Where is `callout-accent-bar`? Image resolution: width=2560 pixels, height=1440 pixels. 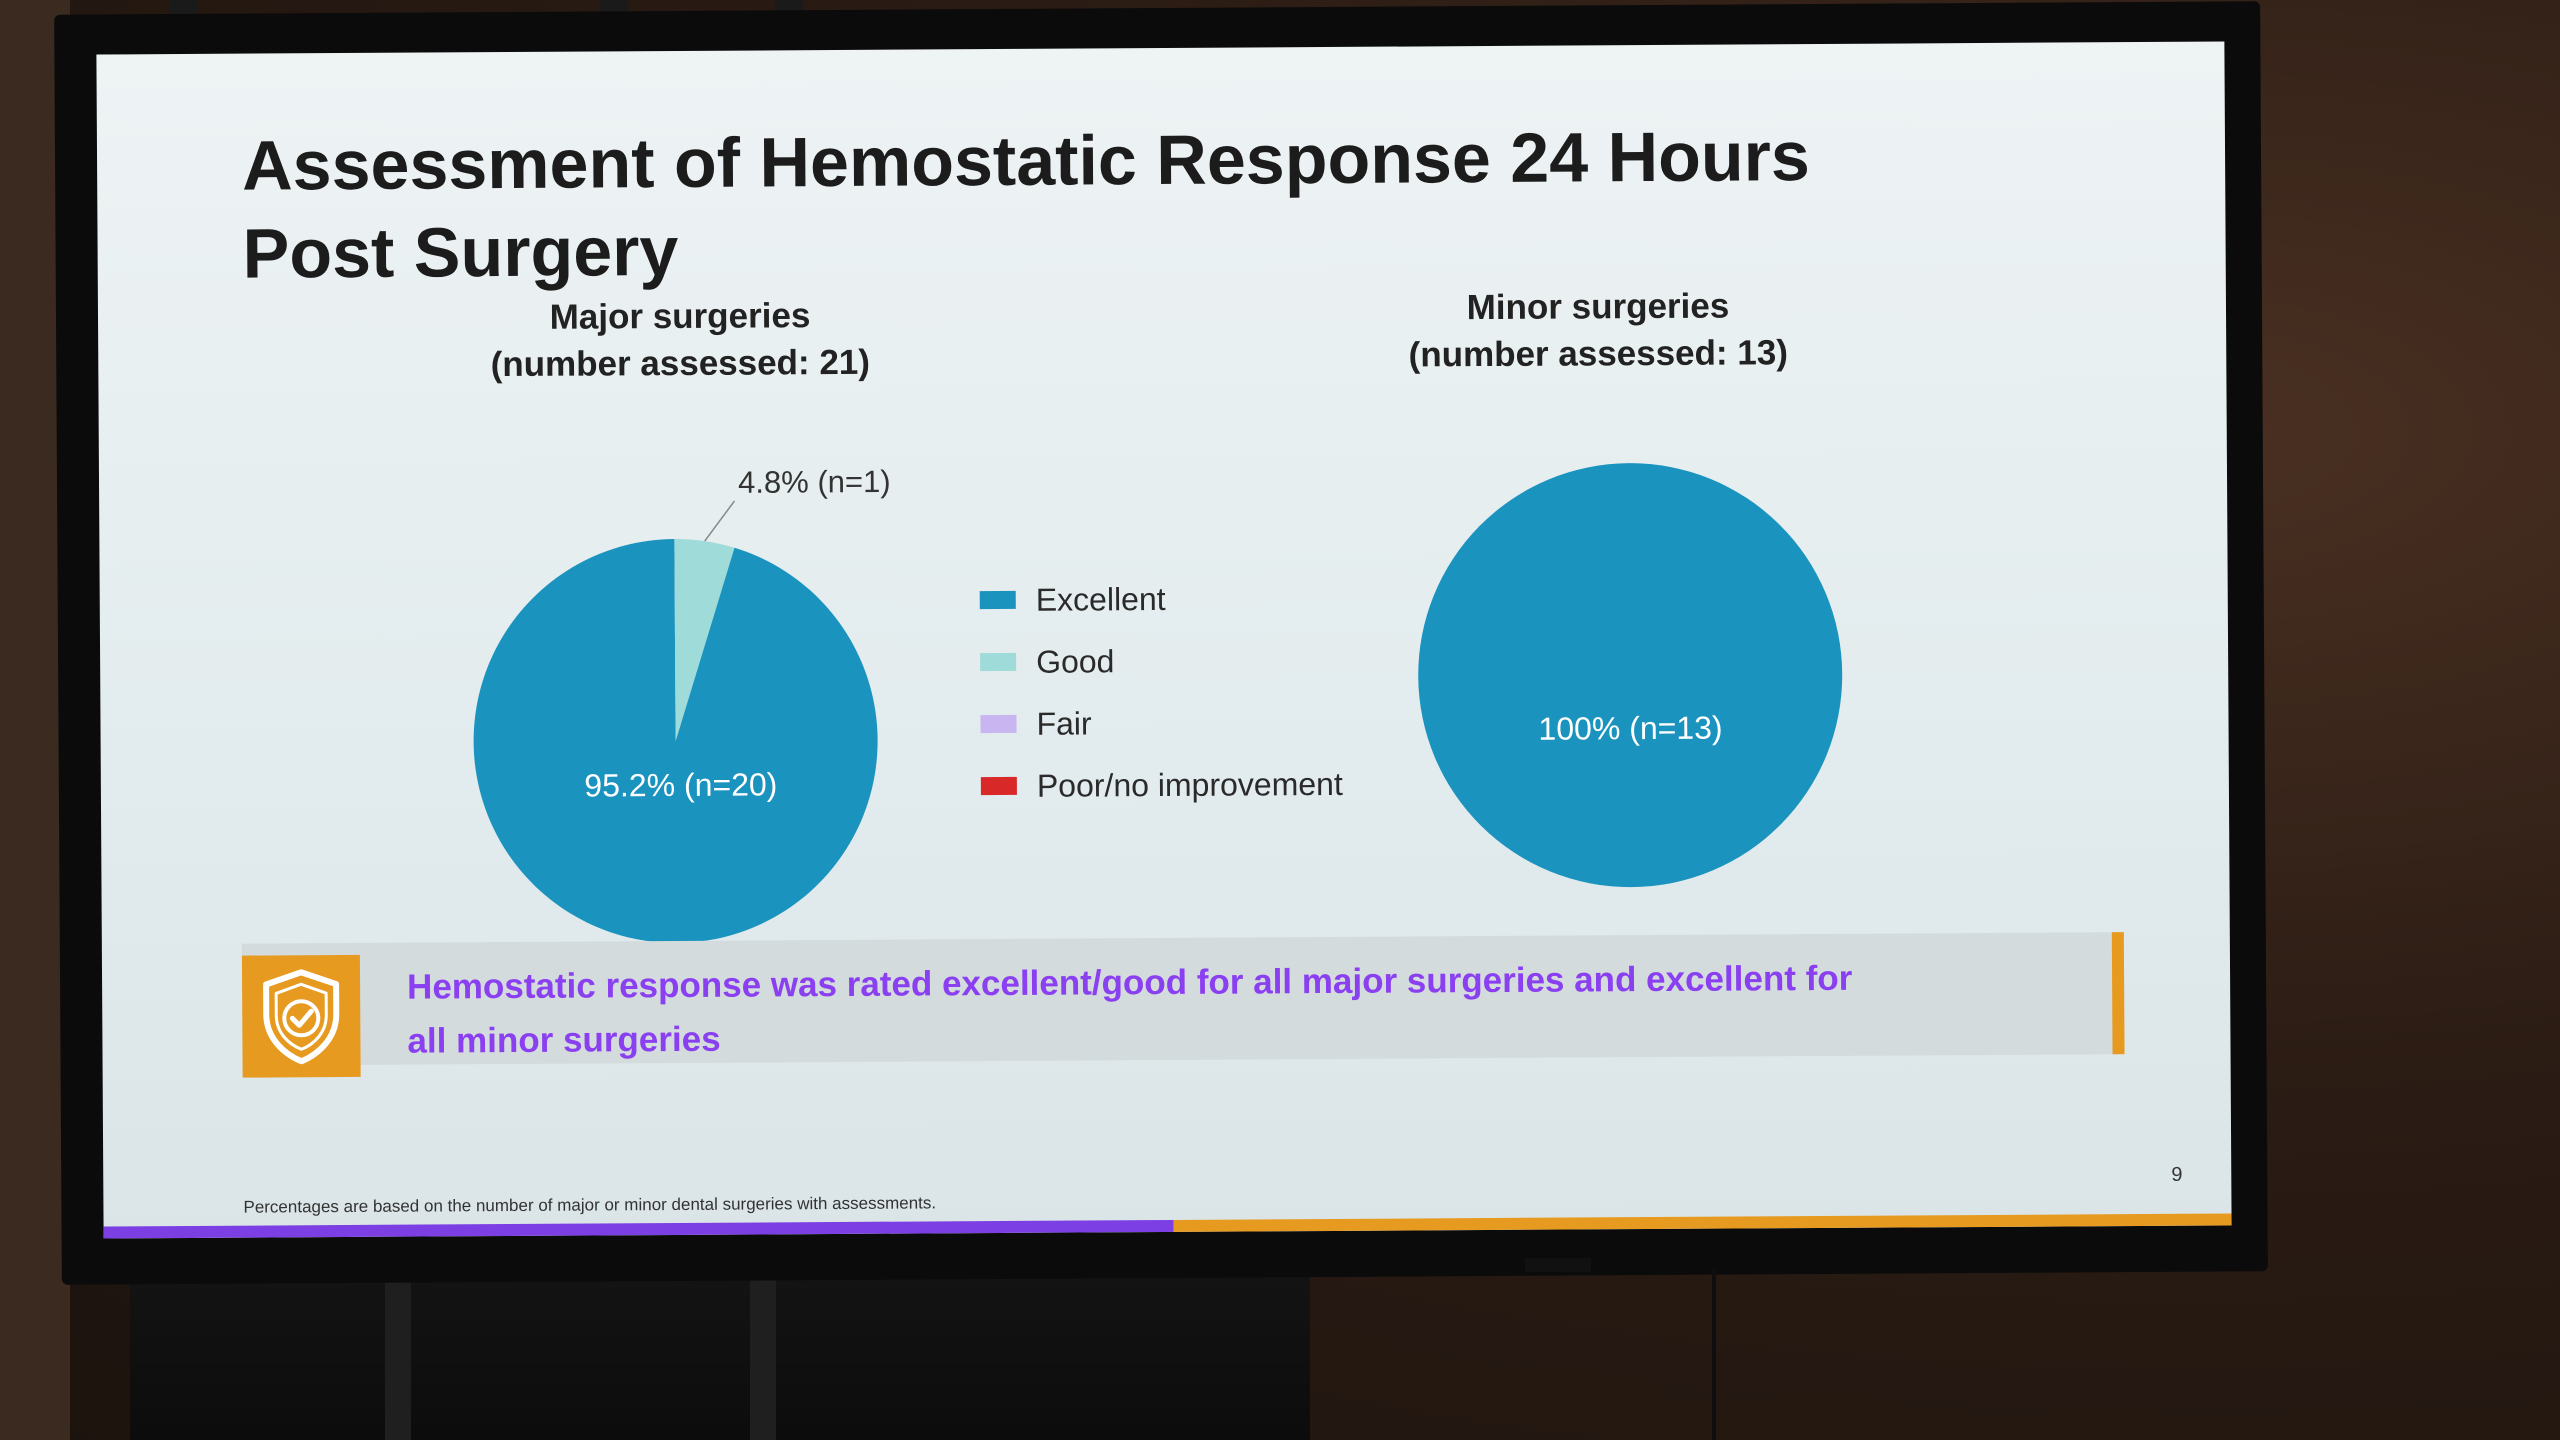
callout-accent-bar is located at coordinates (2118, 993).